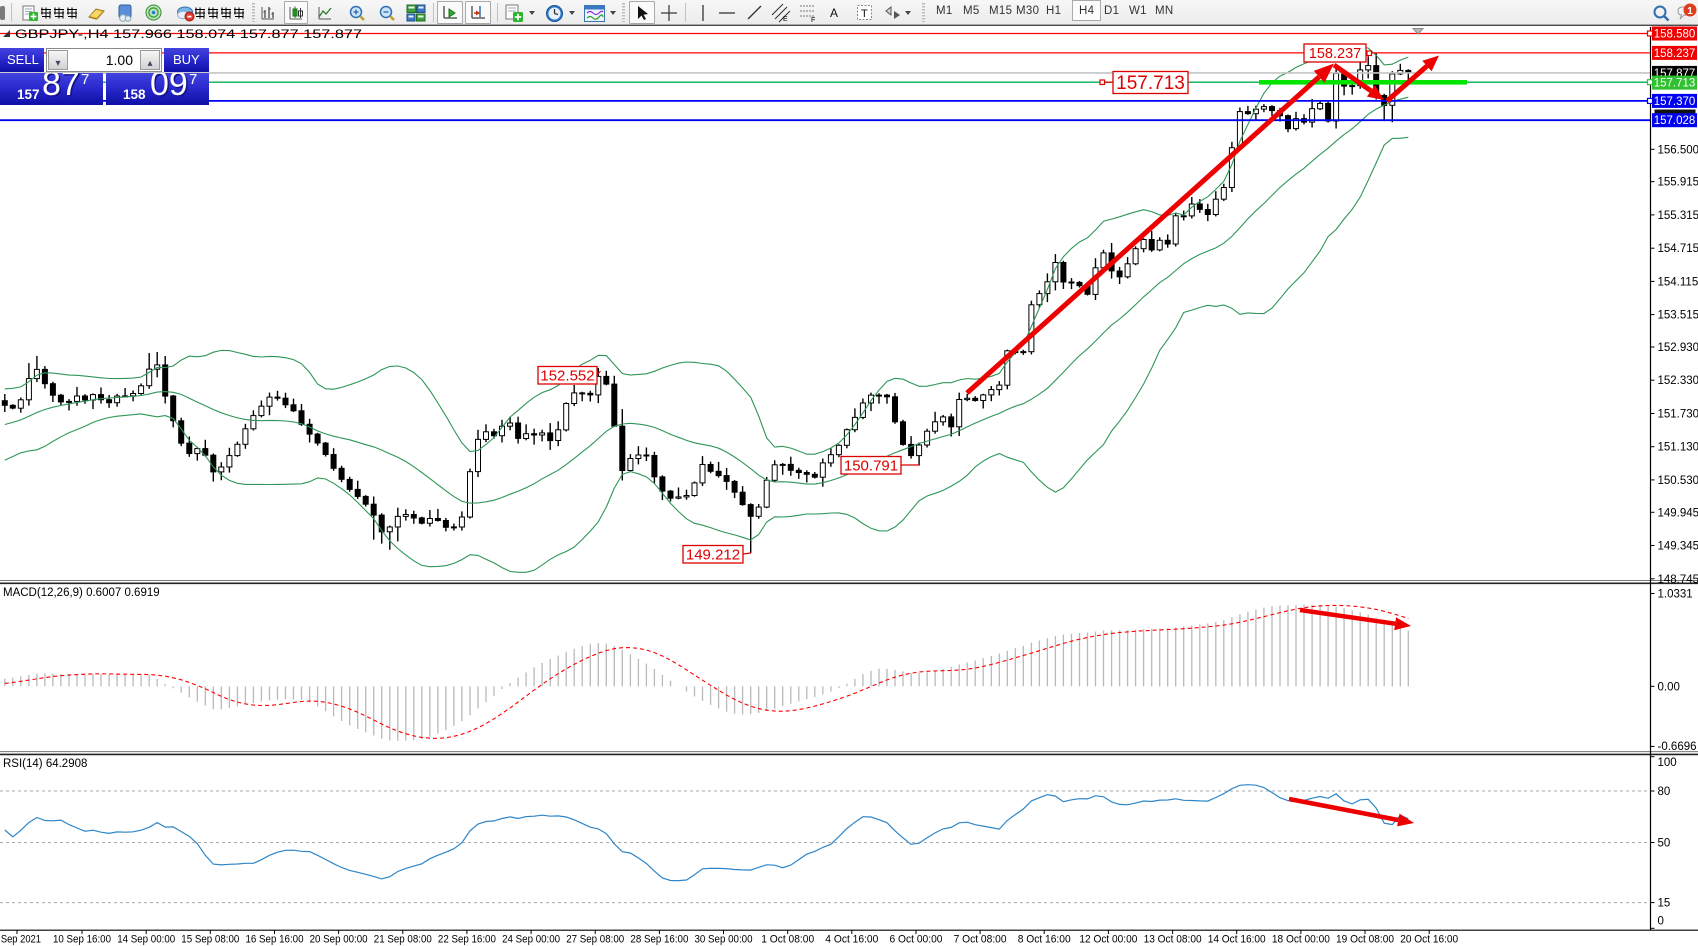 Image resolution: width=1698 pixels, height=946 pixels. I want to click on svg-text: 12 Oct 00:00, so click(1108, 940).